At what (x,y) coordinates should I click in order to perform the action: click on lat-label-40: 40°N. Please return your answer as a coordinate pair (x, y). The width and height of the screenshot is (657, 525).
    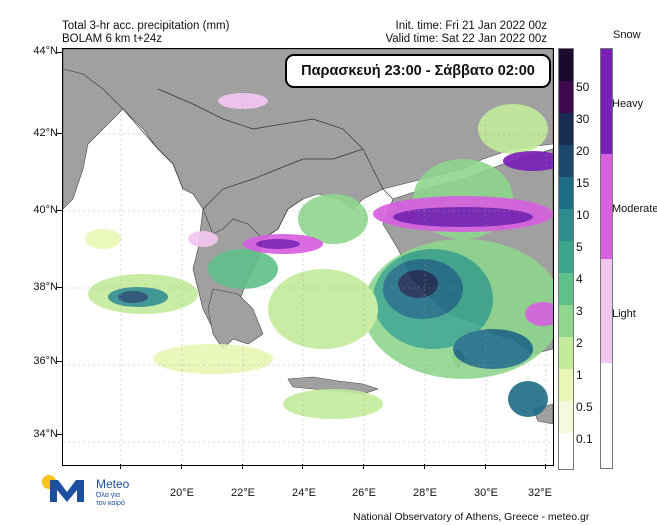
    Looking at the image, I should click on (45, 210).